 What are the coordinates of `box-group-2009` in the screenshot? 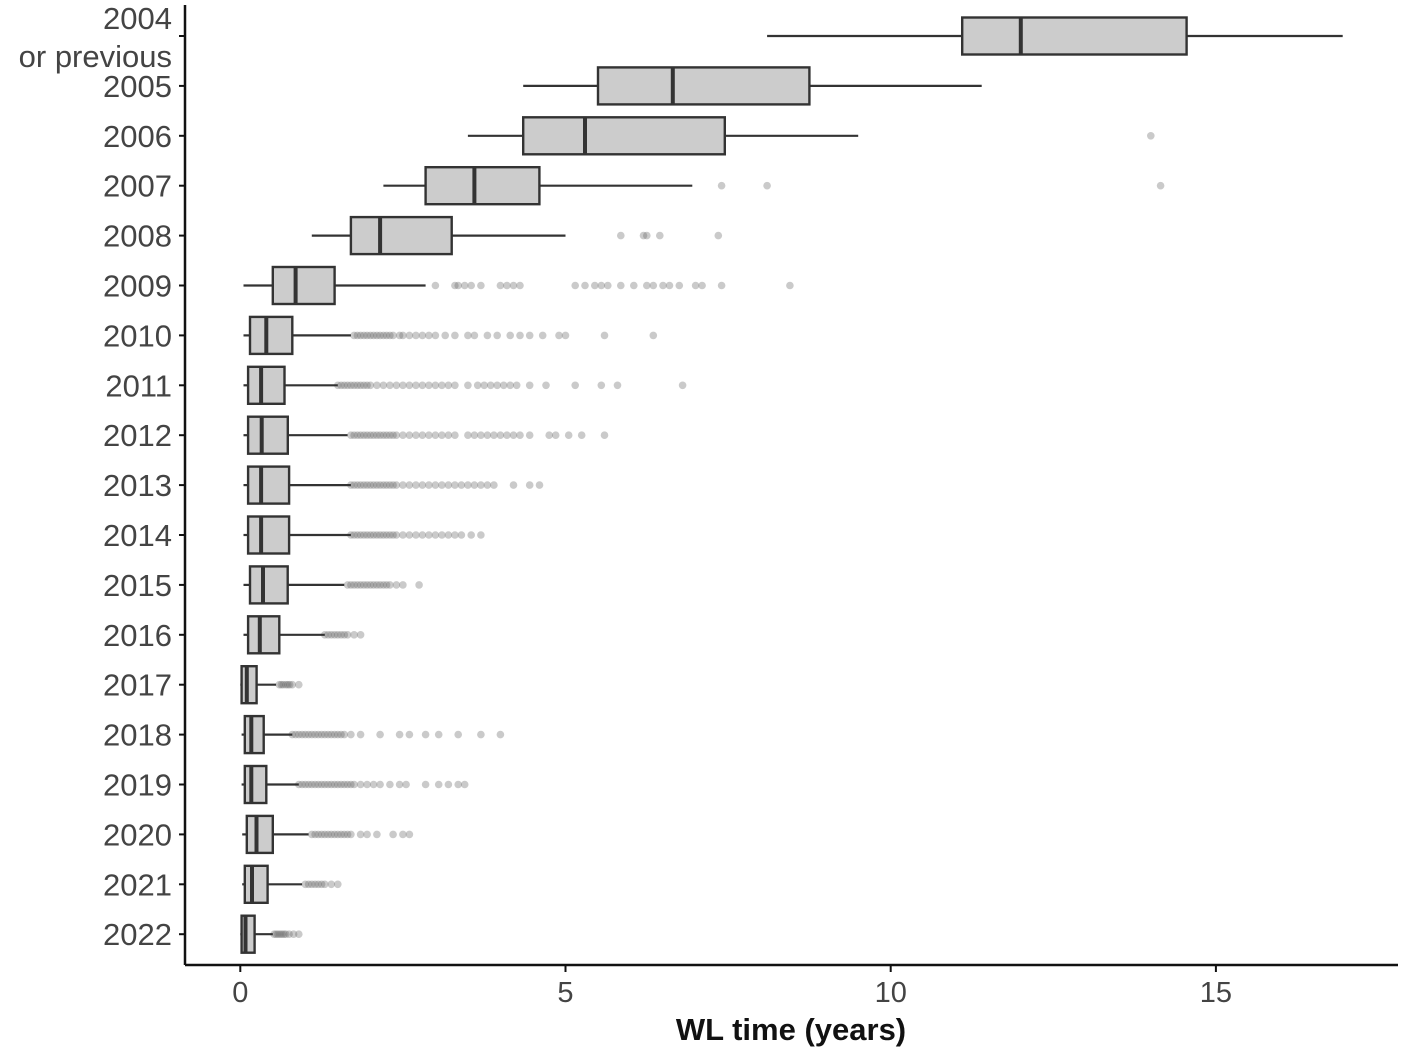 It's located at (518, 285).